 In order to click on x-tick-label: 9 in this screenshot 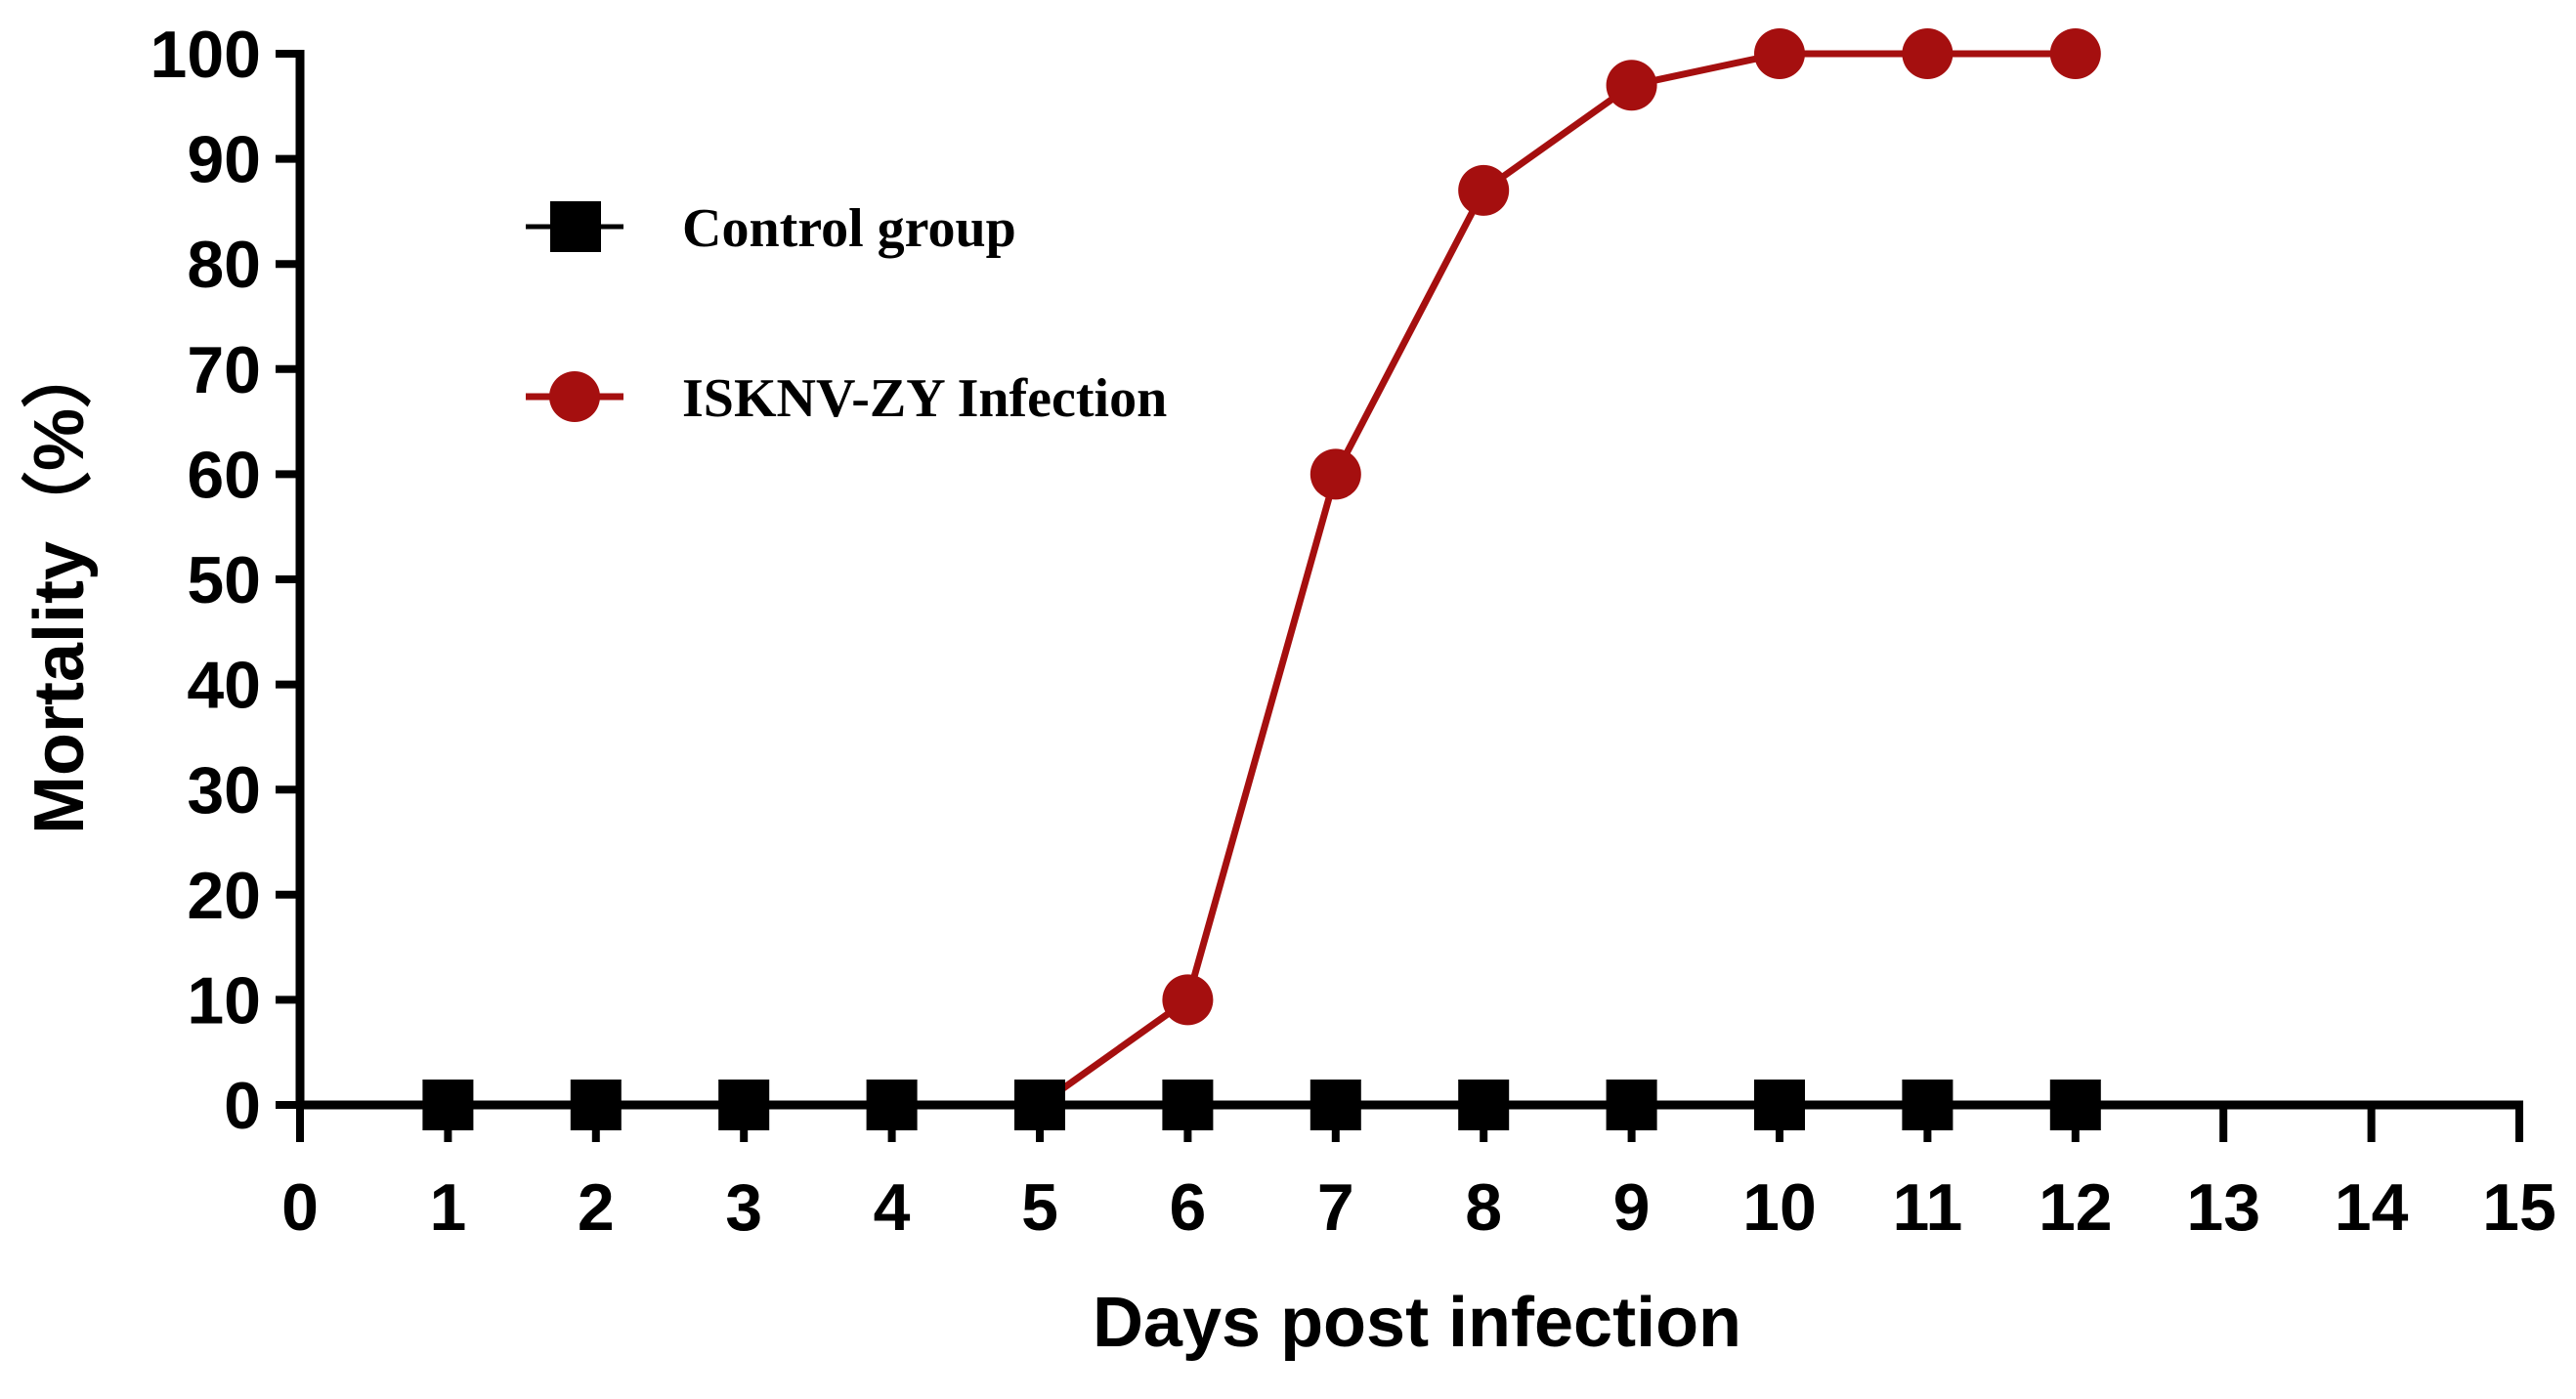, I will do `click(1632, 1208)`.